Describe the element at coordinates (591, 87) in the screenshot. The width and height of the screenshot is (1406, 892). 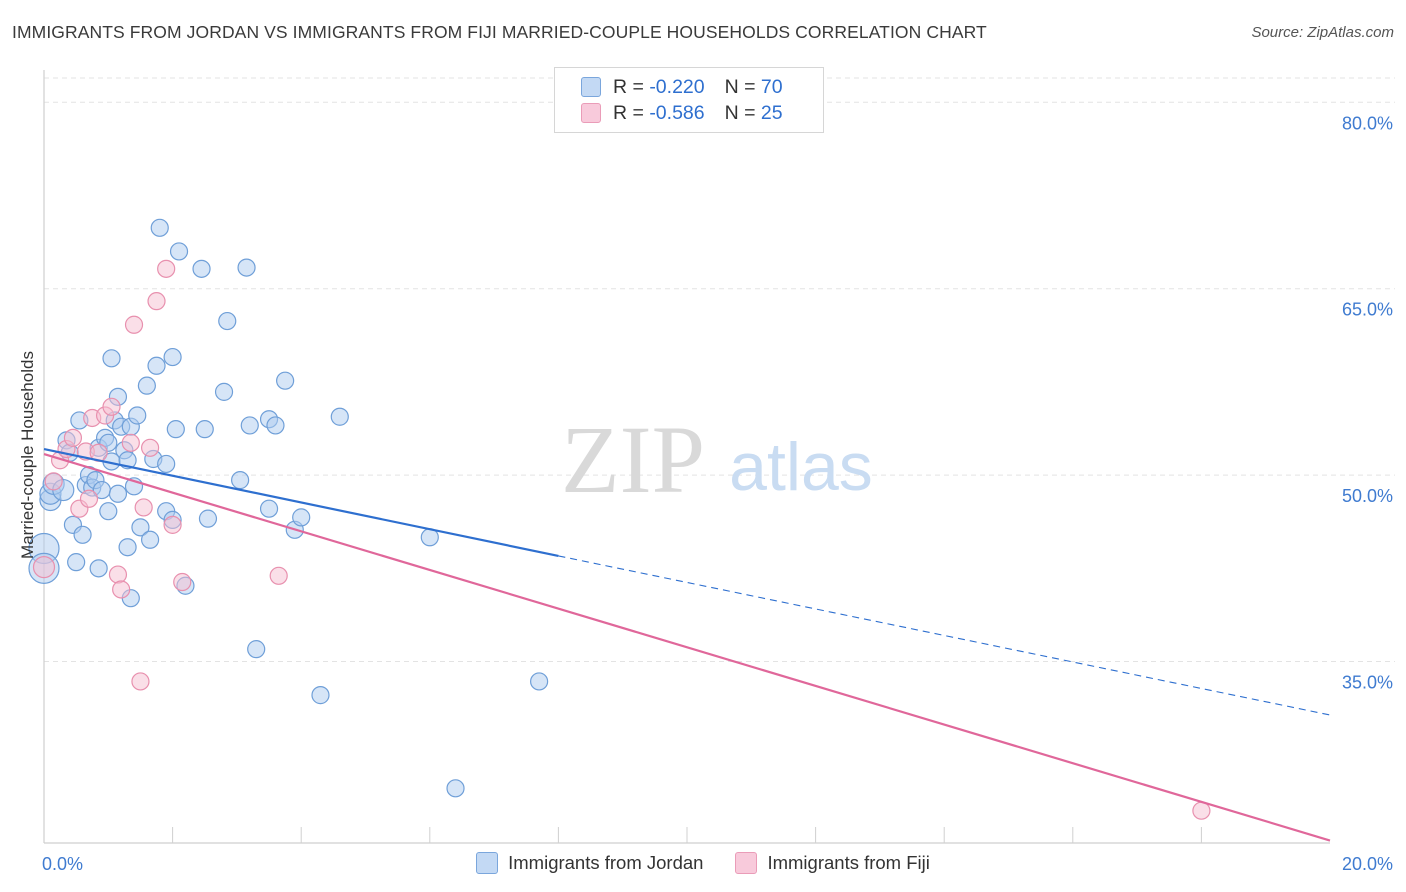
I see `legend-swatch-jordan` at that location.